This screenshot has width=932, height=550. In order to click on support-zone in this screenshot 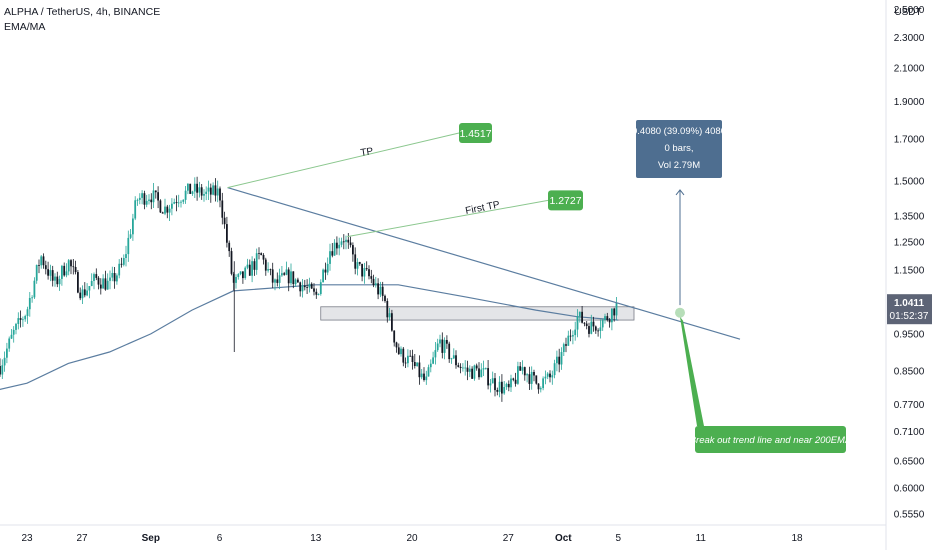, I will do `click(477, 313)`.